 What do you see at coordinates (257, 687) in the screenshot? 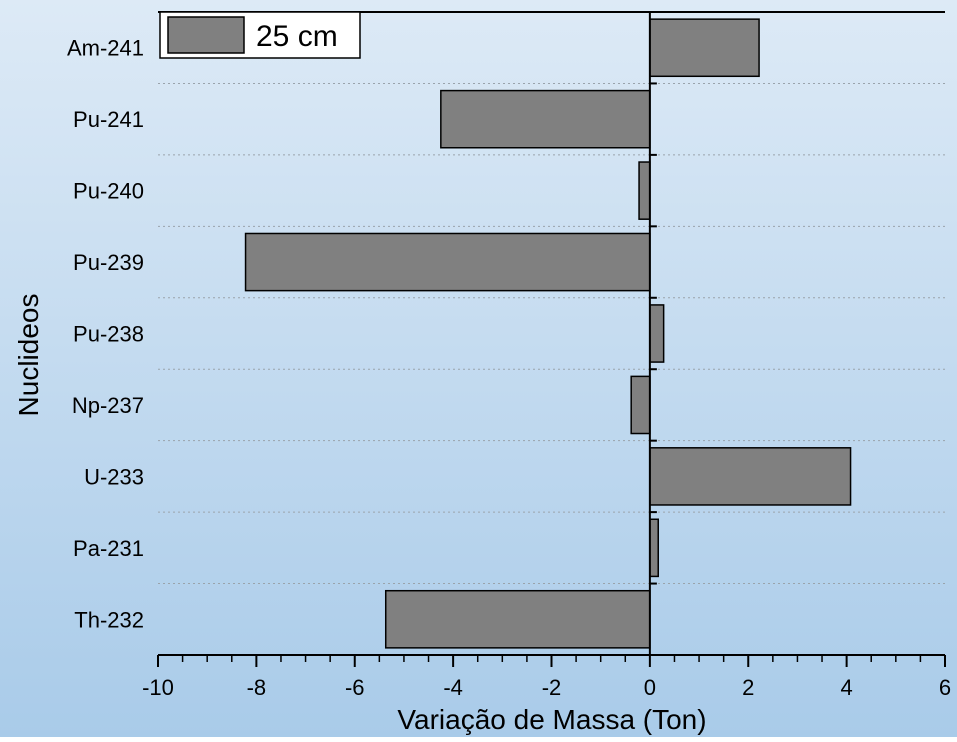
I see `x-tick-label: -8` at bounding box center [257, 687].